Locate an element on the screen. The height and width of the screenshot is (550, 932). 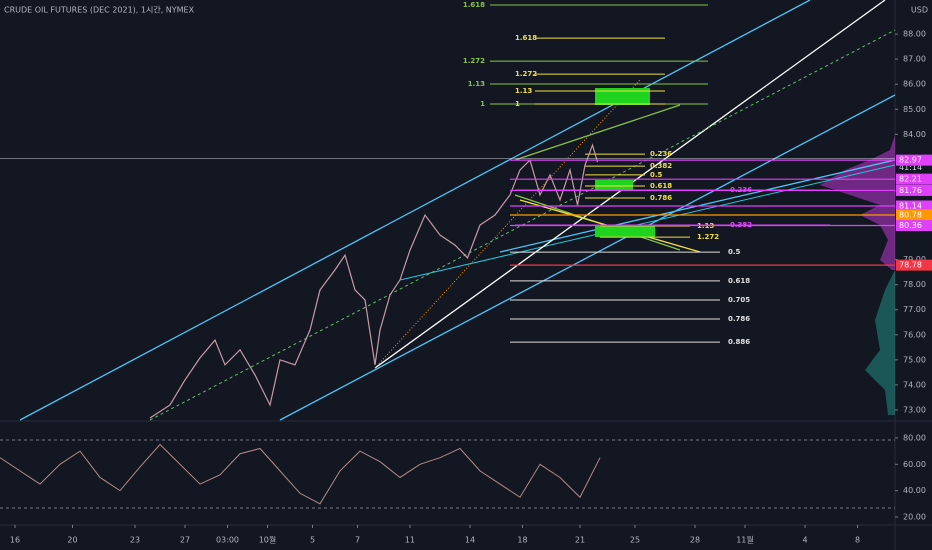
x-tick-label: 21 is located at coordinates (580, 540).